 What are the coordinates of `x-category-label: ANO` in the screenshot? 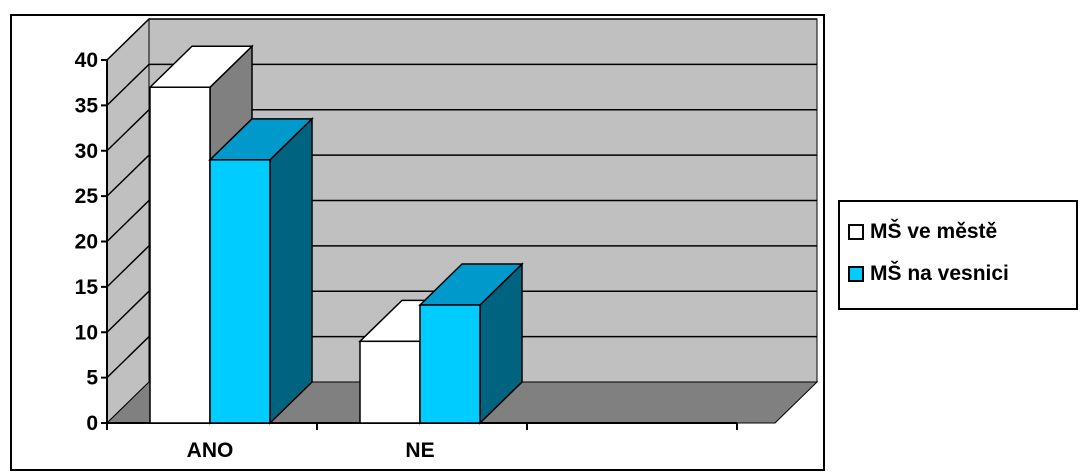 It's located at (210, 450).